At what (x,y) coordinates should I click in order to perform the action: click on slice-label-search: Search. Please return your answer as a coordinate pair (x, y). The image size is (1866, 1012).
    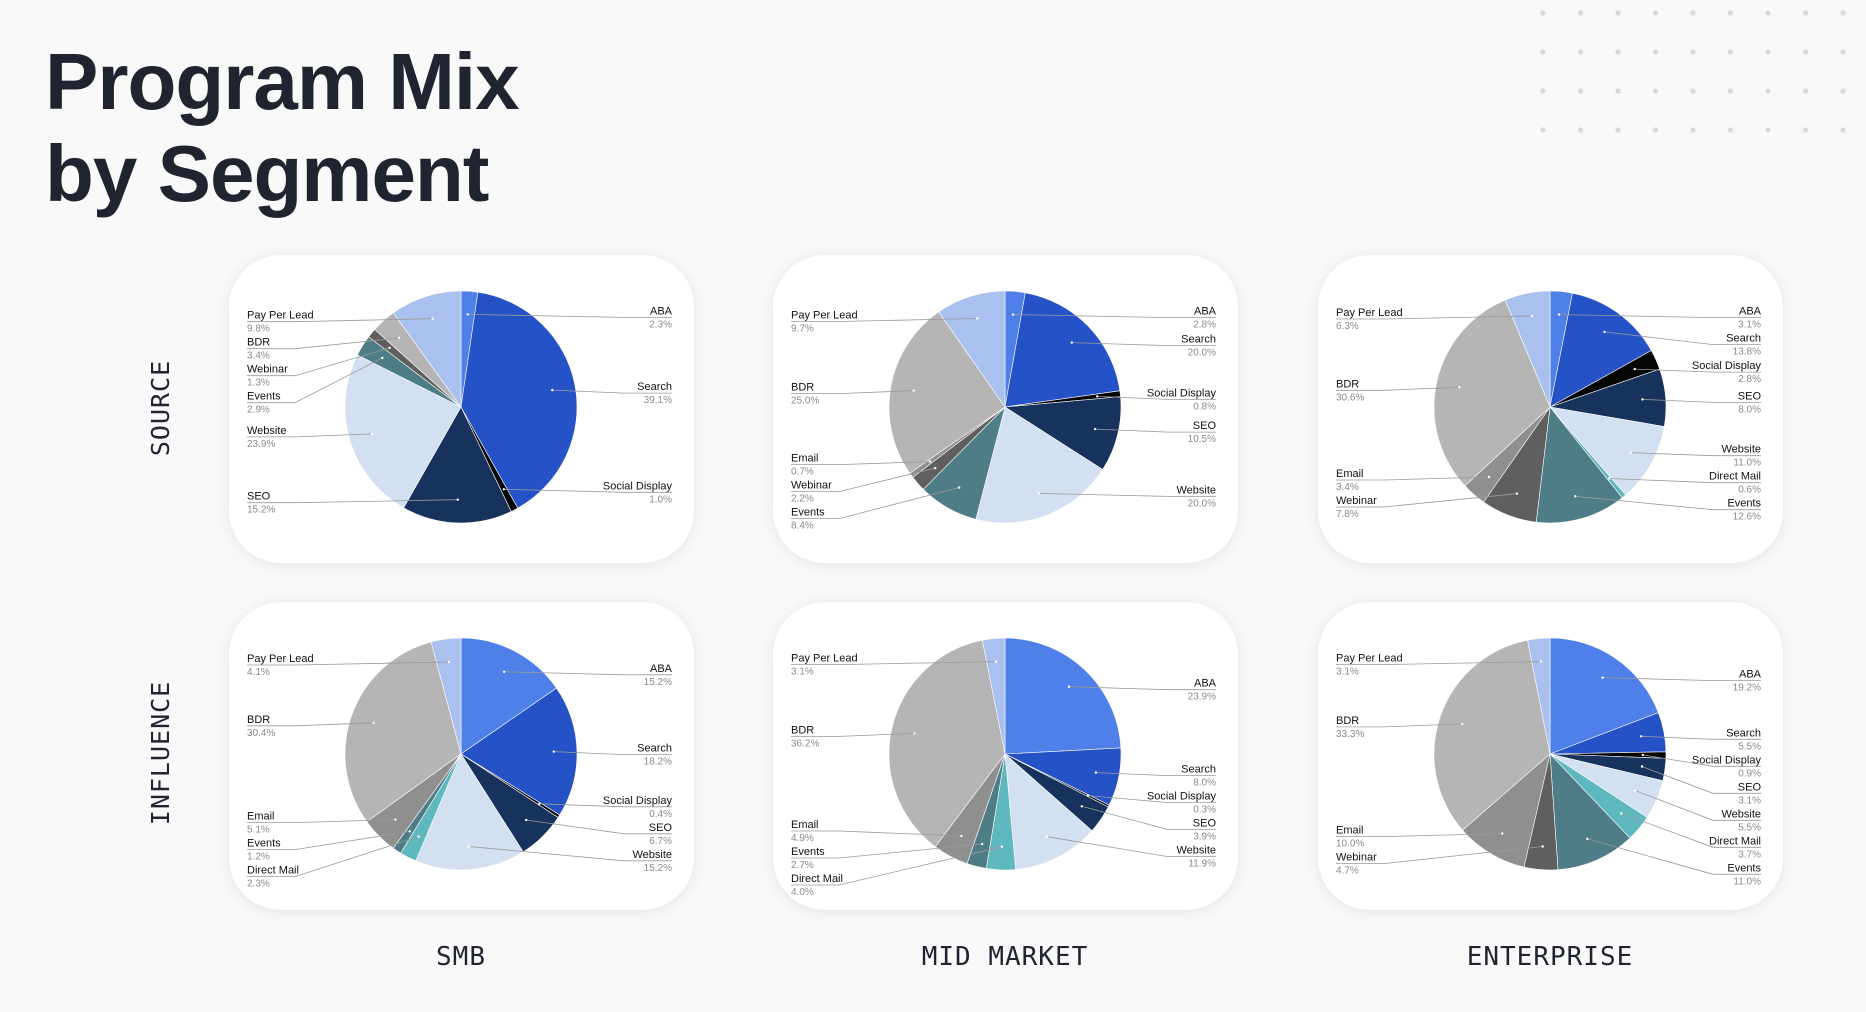
    Looking at the image, I should click on (1743, 733).